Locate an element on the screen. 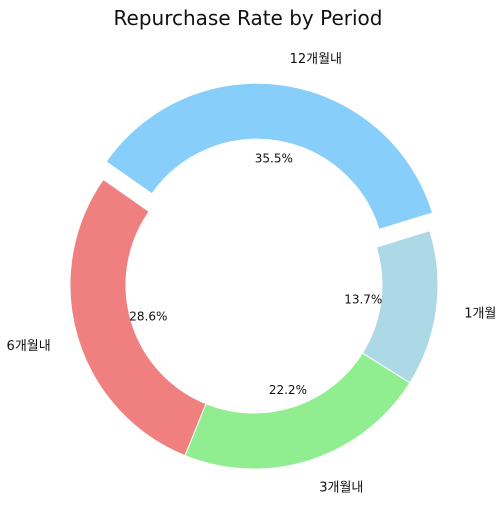  value-label-3: 22.2% is located at coordinates (288, 390).